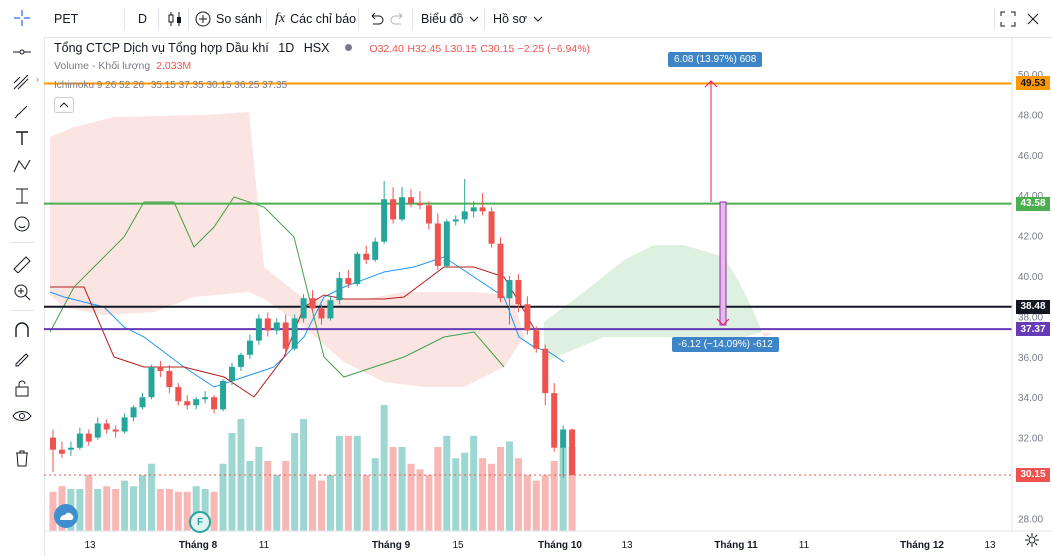 Image resolution: width=1052 pixels, height=556 pixels. Describe the element at coordinates (1033, 83) in the screenshot. I see `price-label-orange: 49.53` at that location.